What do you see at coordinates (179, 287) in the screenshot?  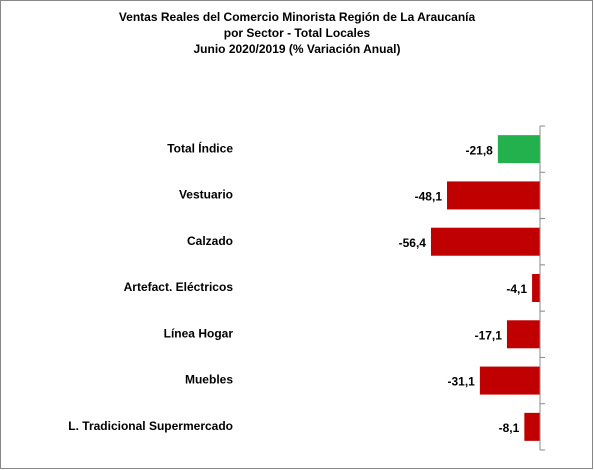 I see `category-label: Artefact. Eléctricos` at bounding box center [179, 287].